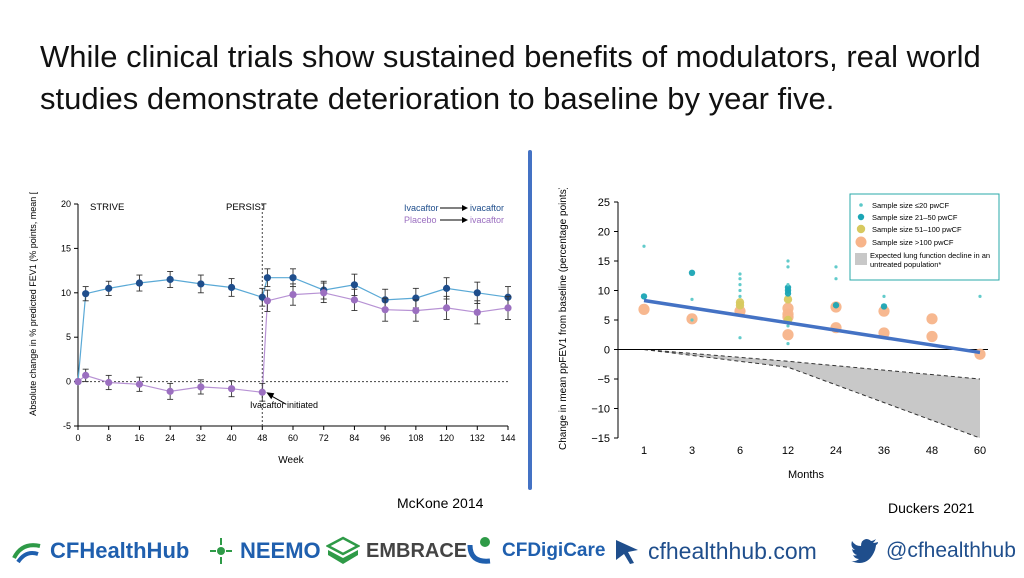 The image size is (1024, 578). What do you see at coordinates (440, 503) in the screenshot?
I see `citation-left: McKone 2014` at bounding box center [440, 503].